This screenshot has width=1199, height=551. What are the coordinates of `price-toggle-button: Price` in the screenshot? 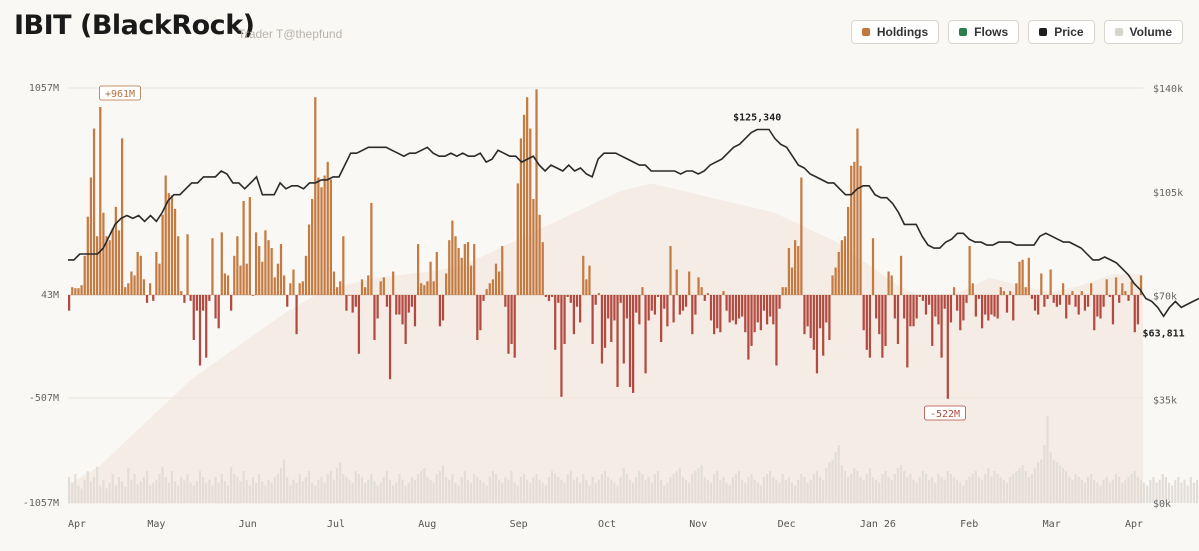 It's located at (1061, 32).